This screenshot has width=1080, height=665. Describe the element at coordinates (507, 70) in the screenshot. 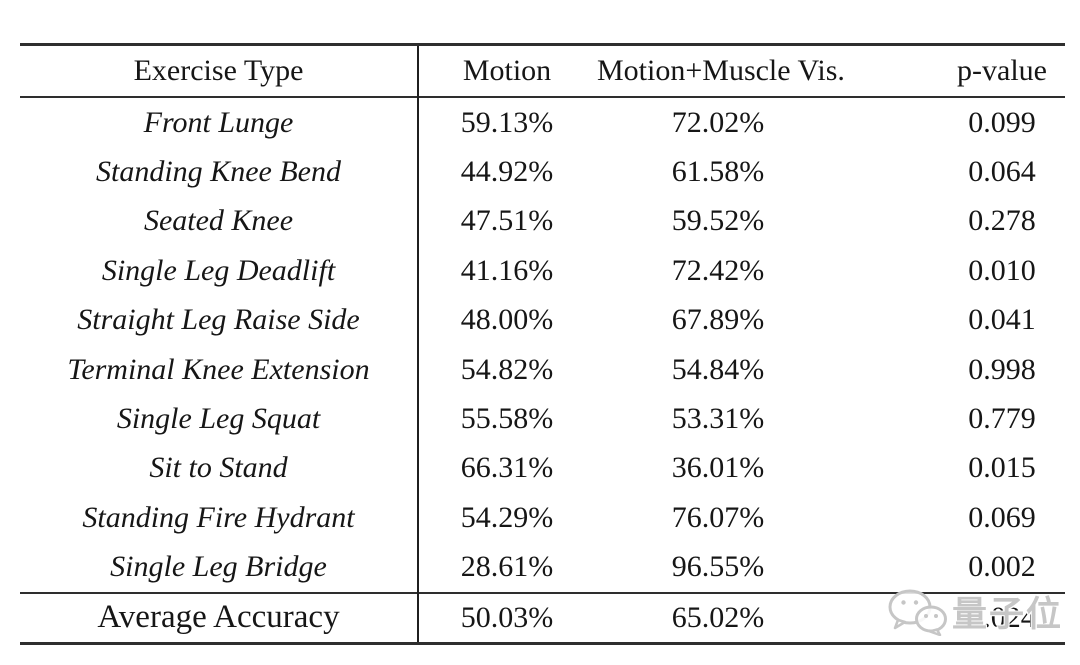

I see `column-header-motion: Motion` at that location.